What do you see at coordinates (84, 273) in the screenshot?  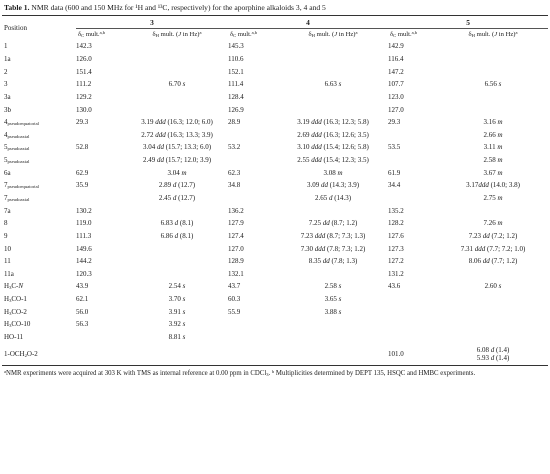 I see `carbon-shift-cell: 120.3` at bounding box center [84, 273].